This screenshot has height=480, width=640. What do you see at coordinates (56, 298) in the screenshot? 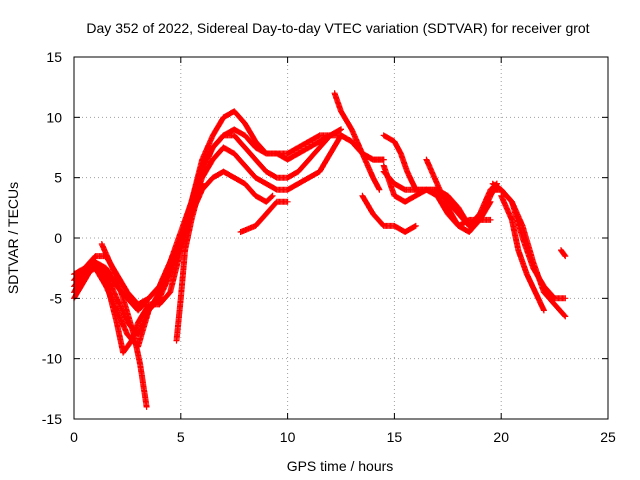
I see `y-tick-label: -5` at bounding box center [56, 298].